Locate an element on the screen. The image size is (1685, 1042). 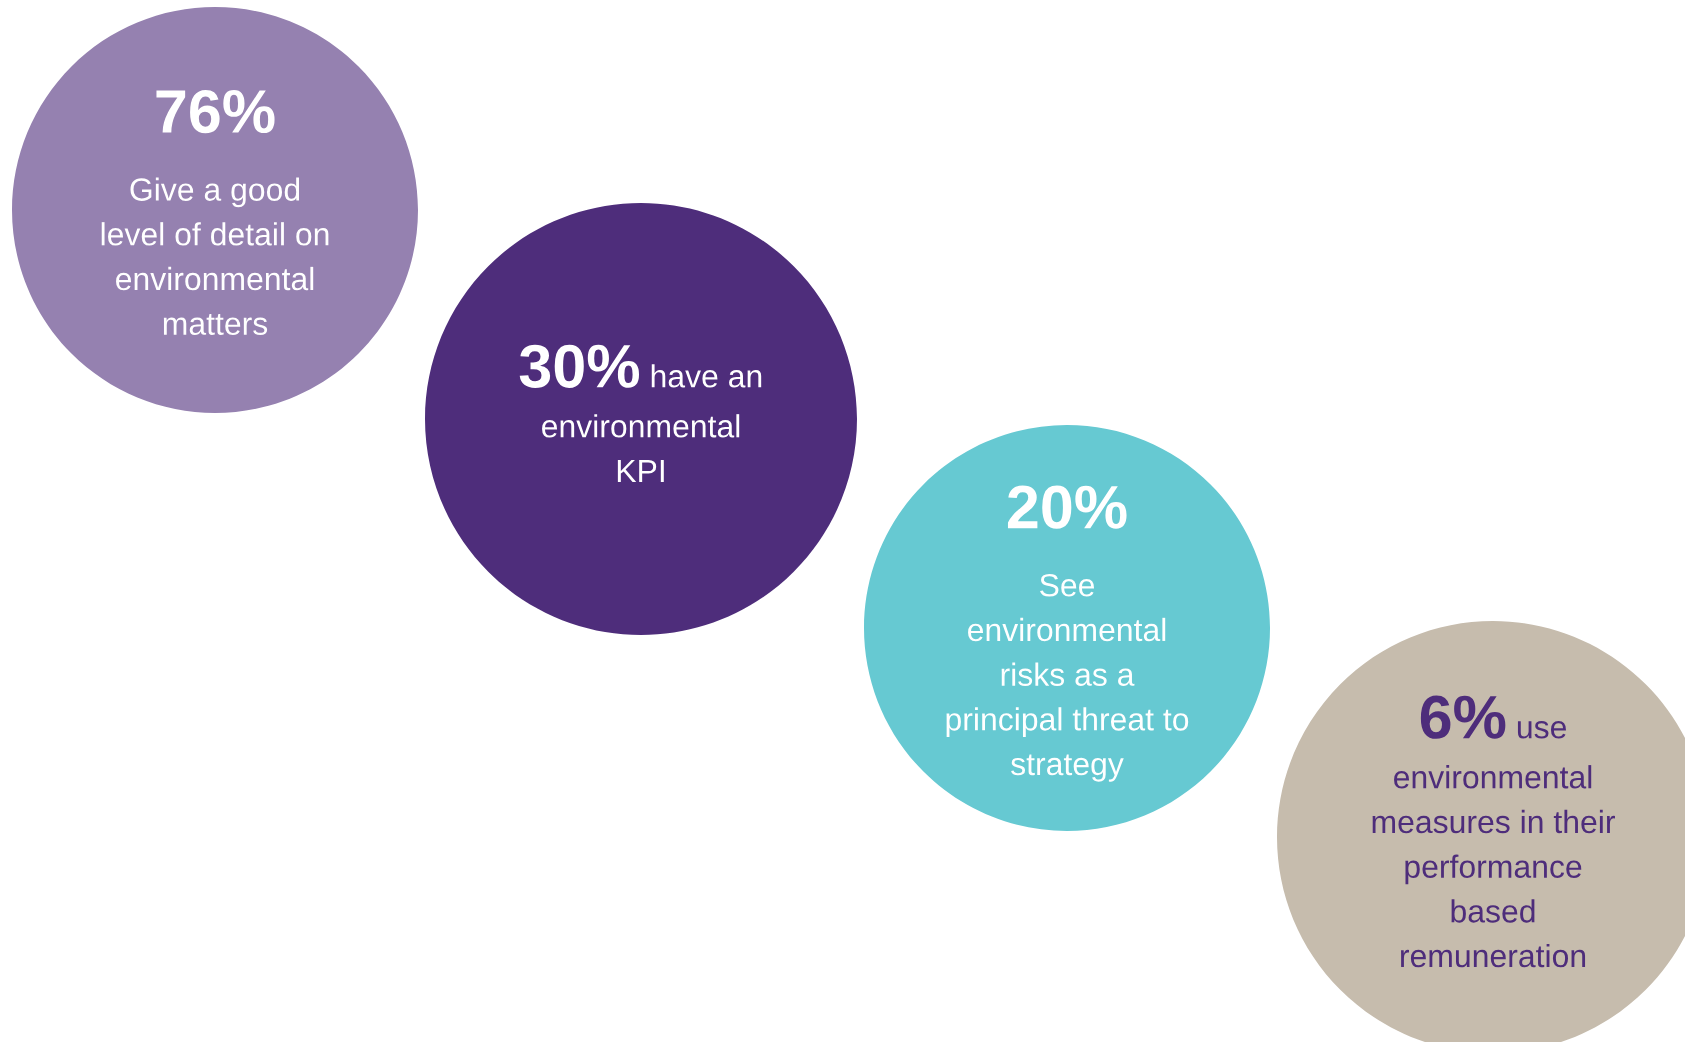
data-label: 76% is located at coordinates (215, 111).